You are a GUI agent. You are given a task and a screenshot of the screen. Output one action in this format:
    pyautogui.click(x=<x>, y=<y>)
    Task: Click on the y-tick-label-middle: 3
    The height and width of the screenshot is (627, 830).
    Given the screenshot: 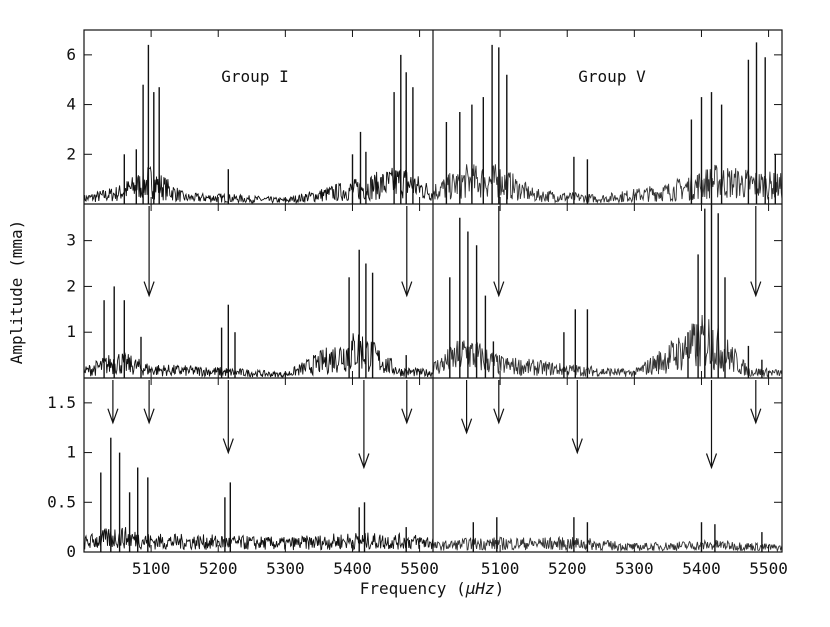 What is the action you would take?
    pyautogui.click(x=71, y=240)
    